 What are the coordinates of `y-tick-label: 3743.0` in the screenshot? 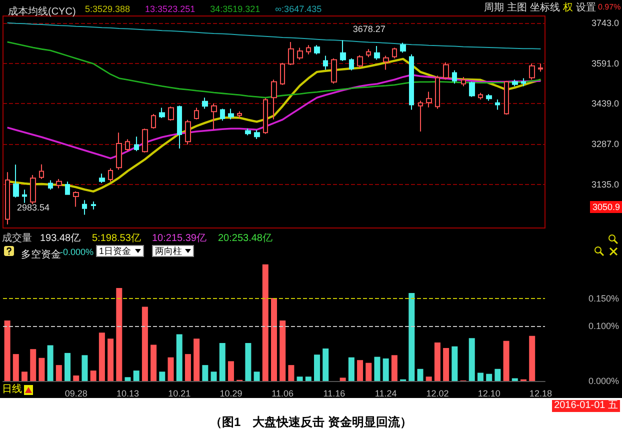 It's located at (605, 23).